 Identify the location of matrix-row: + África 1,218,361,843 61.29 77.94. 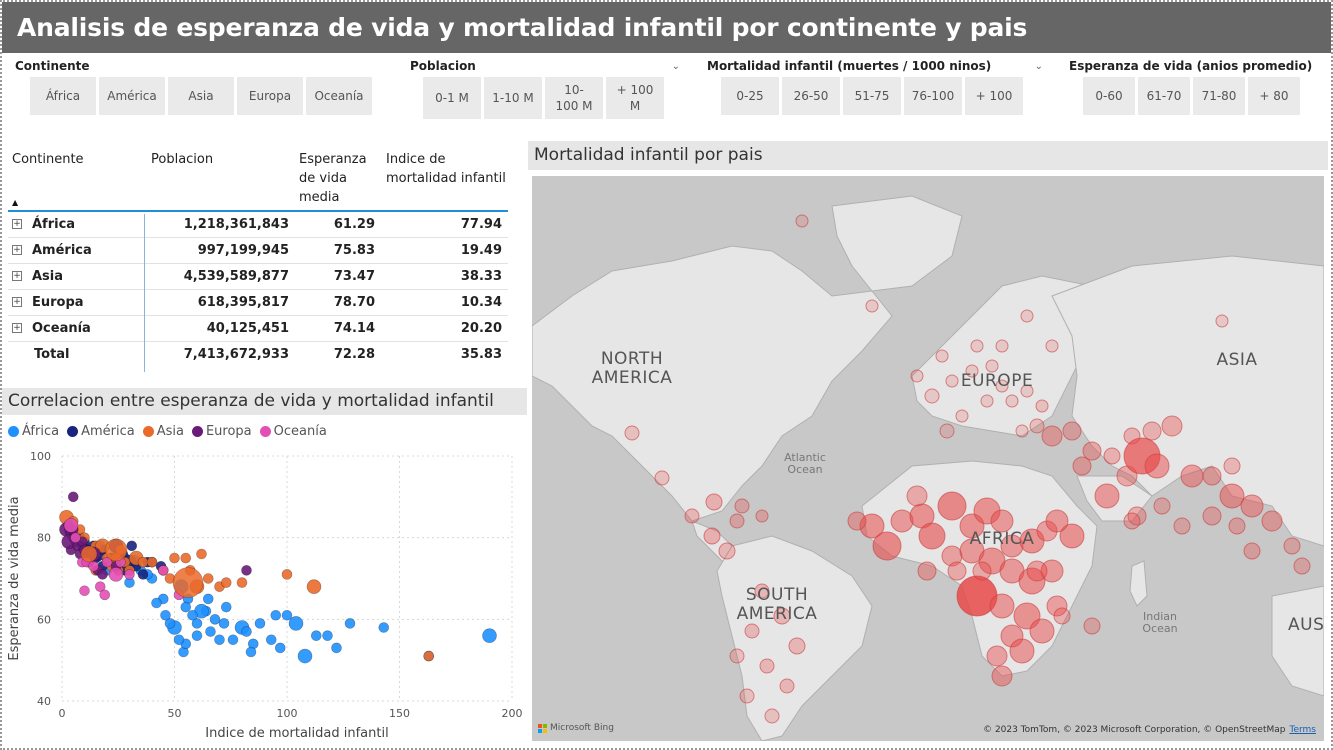
(258, 225).